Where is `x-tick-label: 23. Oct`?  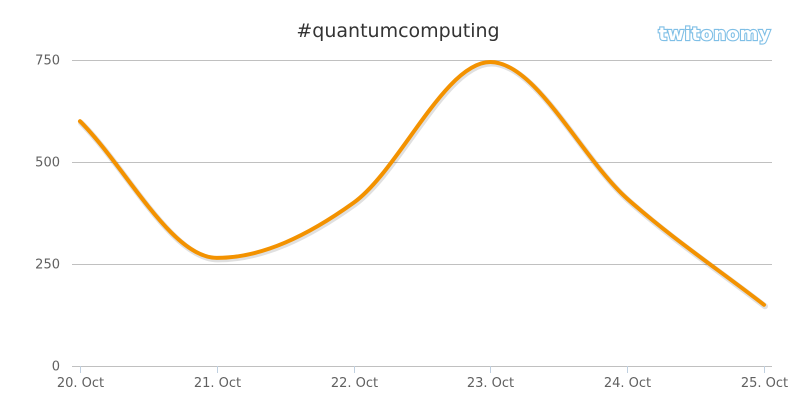
x-tick-label: 23. Oct is located at coordinates (490, 383).